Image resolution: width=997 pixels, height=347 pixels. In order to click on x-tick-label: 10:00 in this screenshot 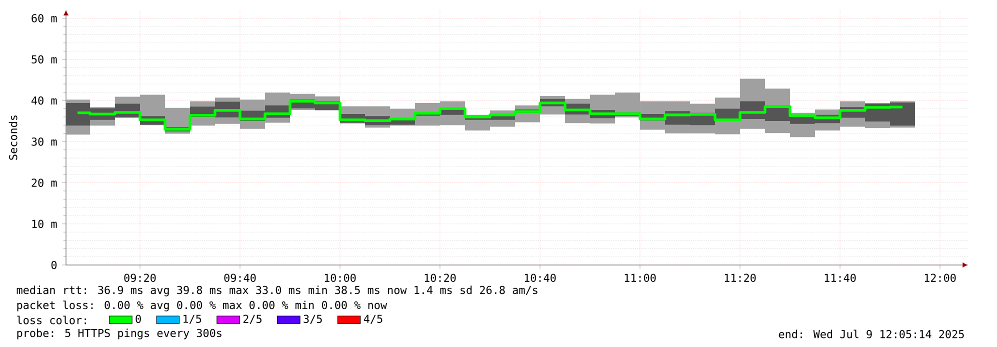, I will do `click(340, 278)`.